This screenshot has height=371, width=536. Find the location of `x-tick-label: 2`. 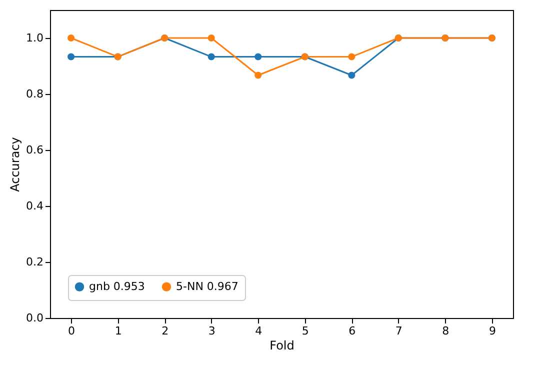

x-tick-label: 2 is located at coordinates (165, 331).